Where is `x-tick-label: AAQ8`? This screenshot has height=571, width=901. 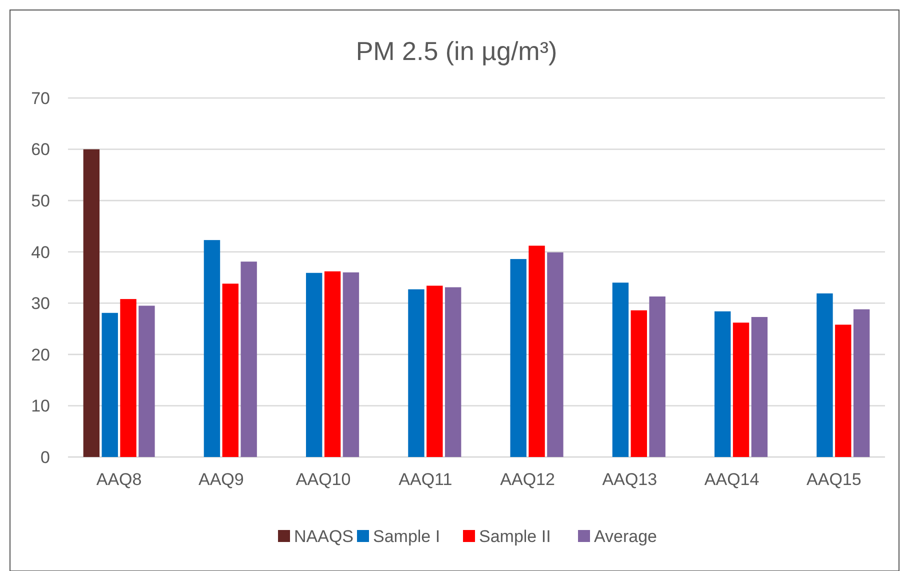
x-tick-label: AAQ8 is located at coordinates (119, 479).